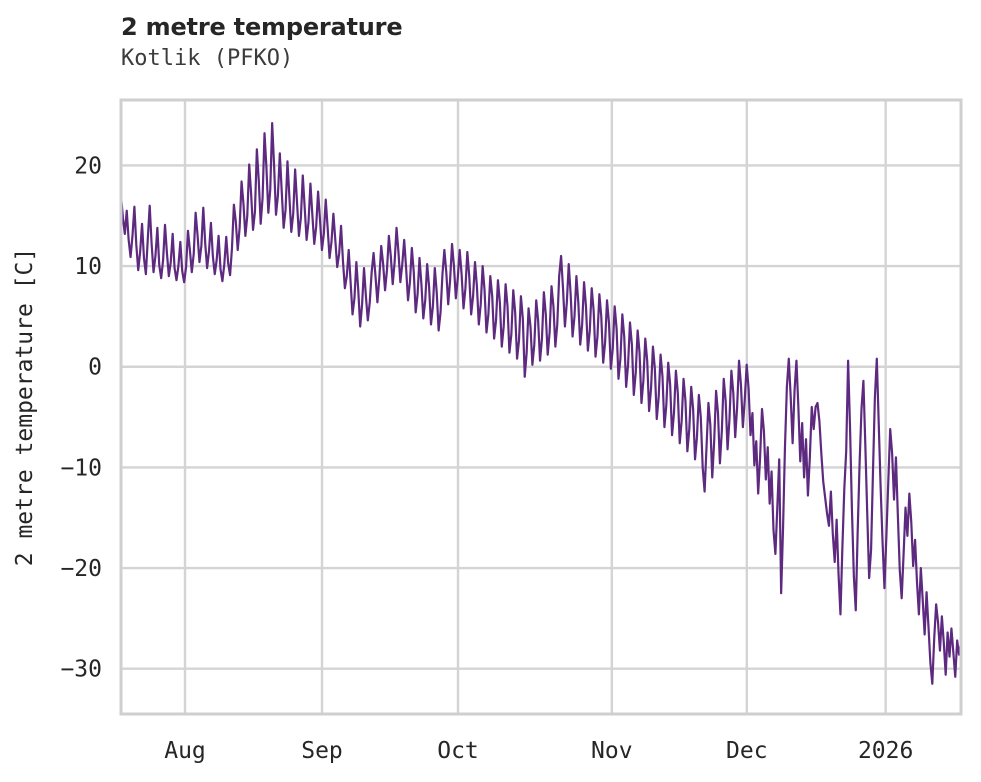  Describe the element at coordinates (81, 468) in the screenshot. I see `y-tick-label: −10` at that location.